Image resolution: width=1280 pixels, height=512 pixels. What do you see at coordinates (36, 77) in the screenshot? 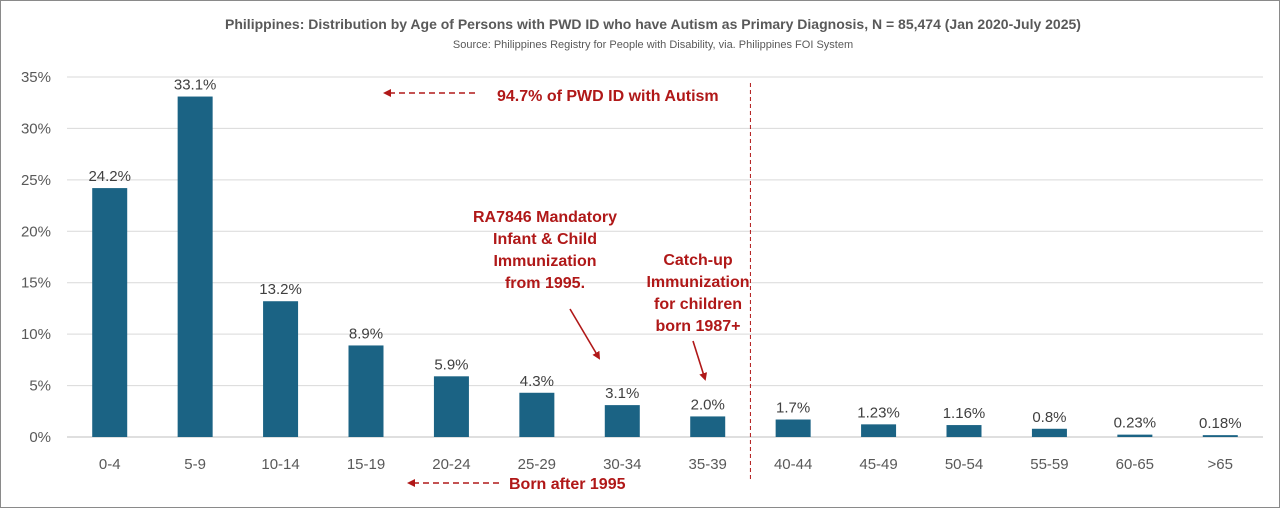
I see `y-tick-label: 35%` at bounding box center [36, 77].